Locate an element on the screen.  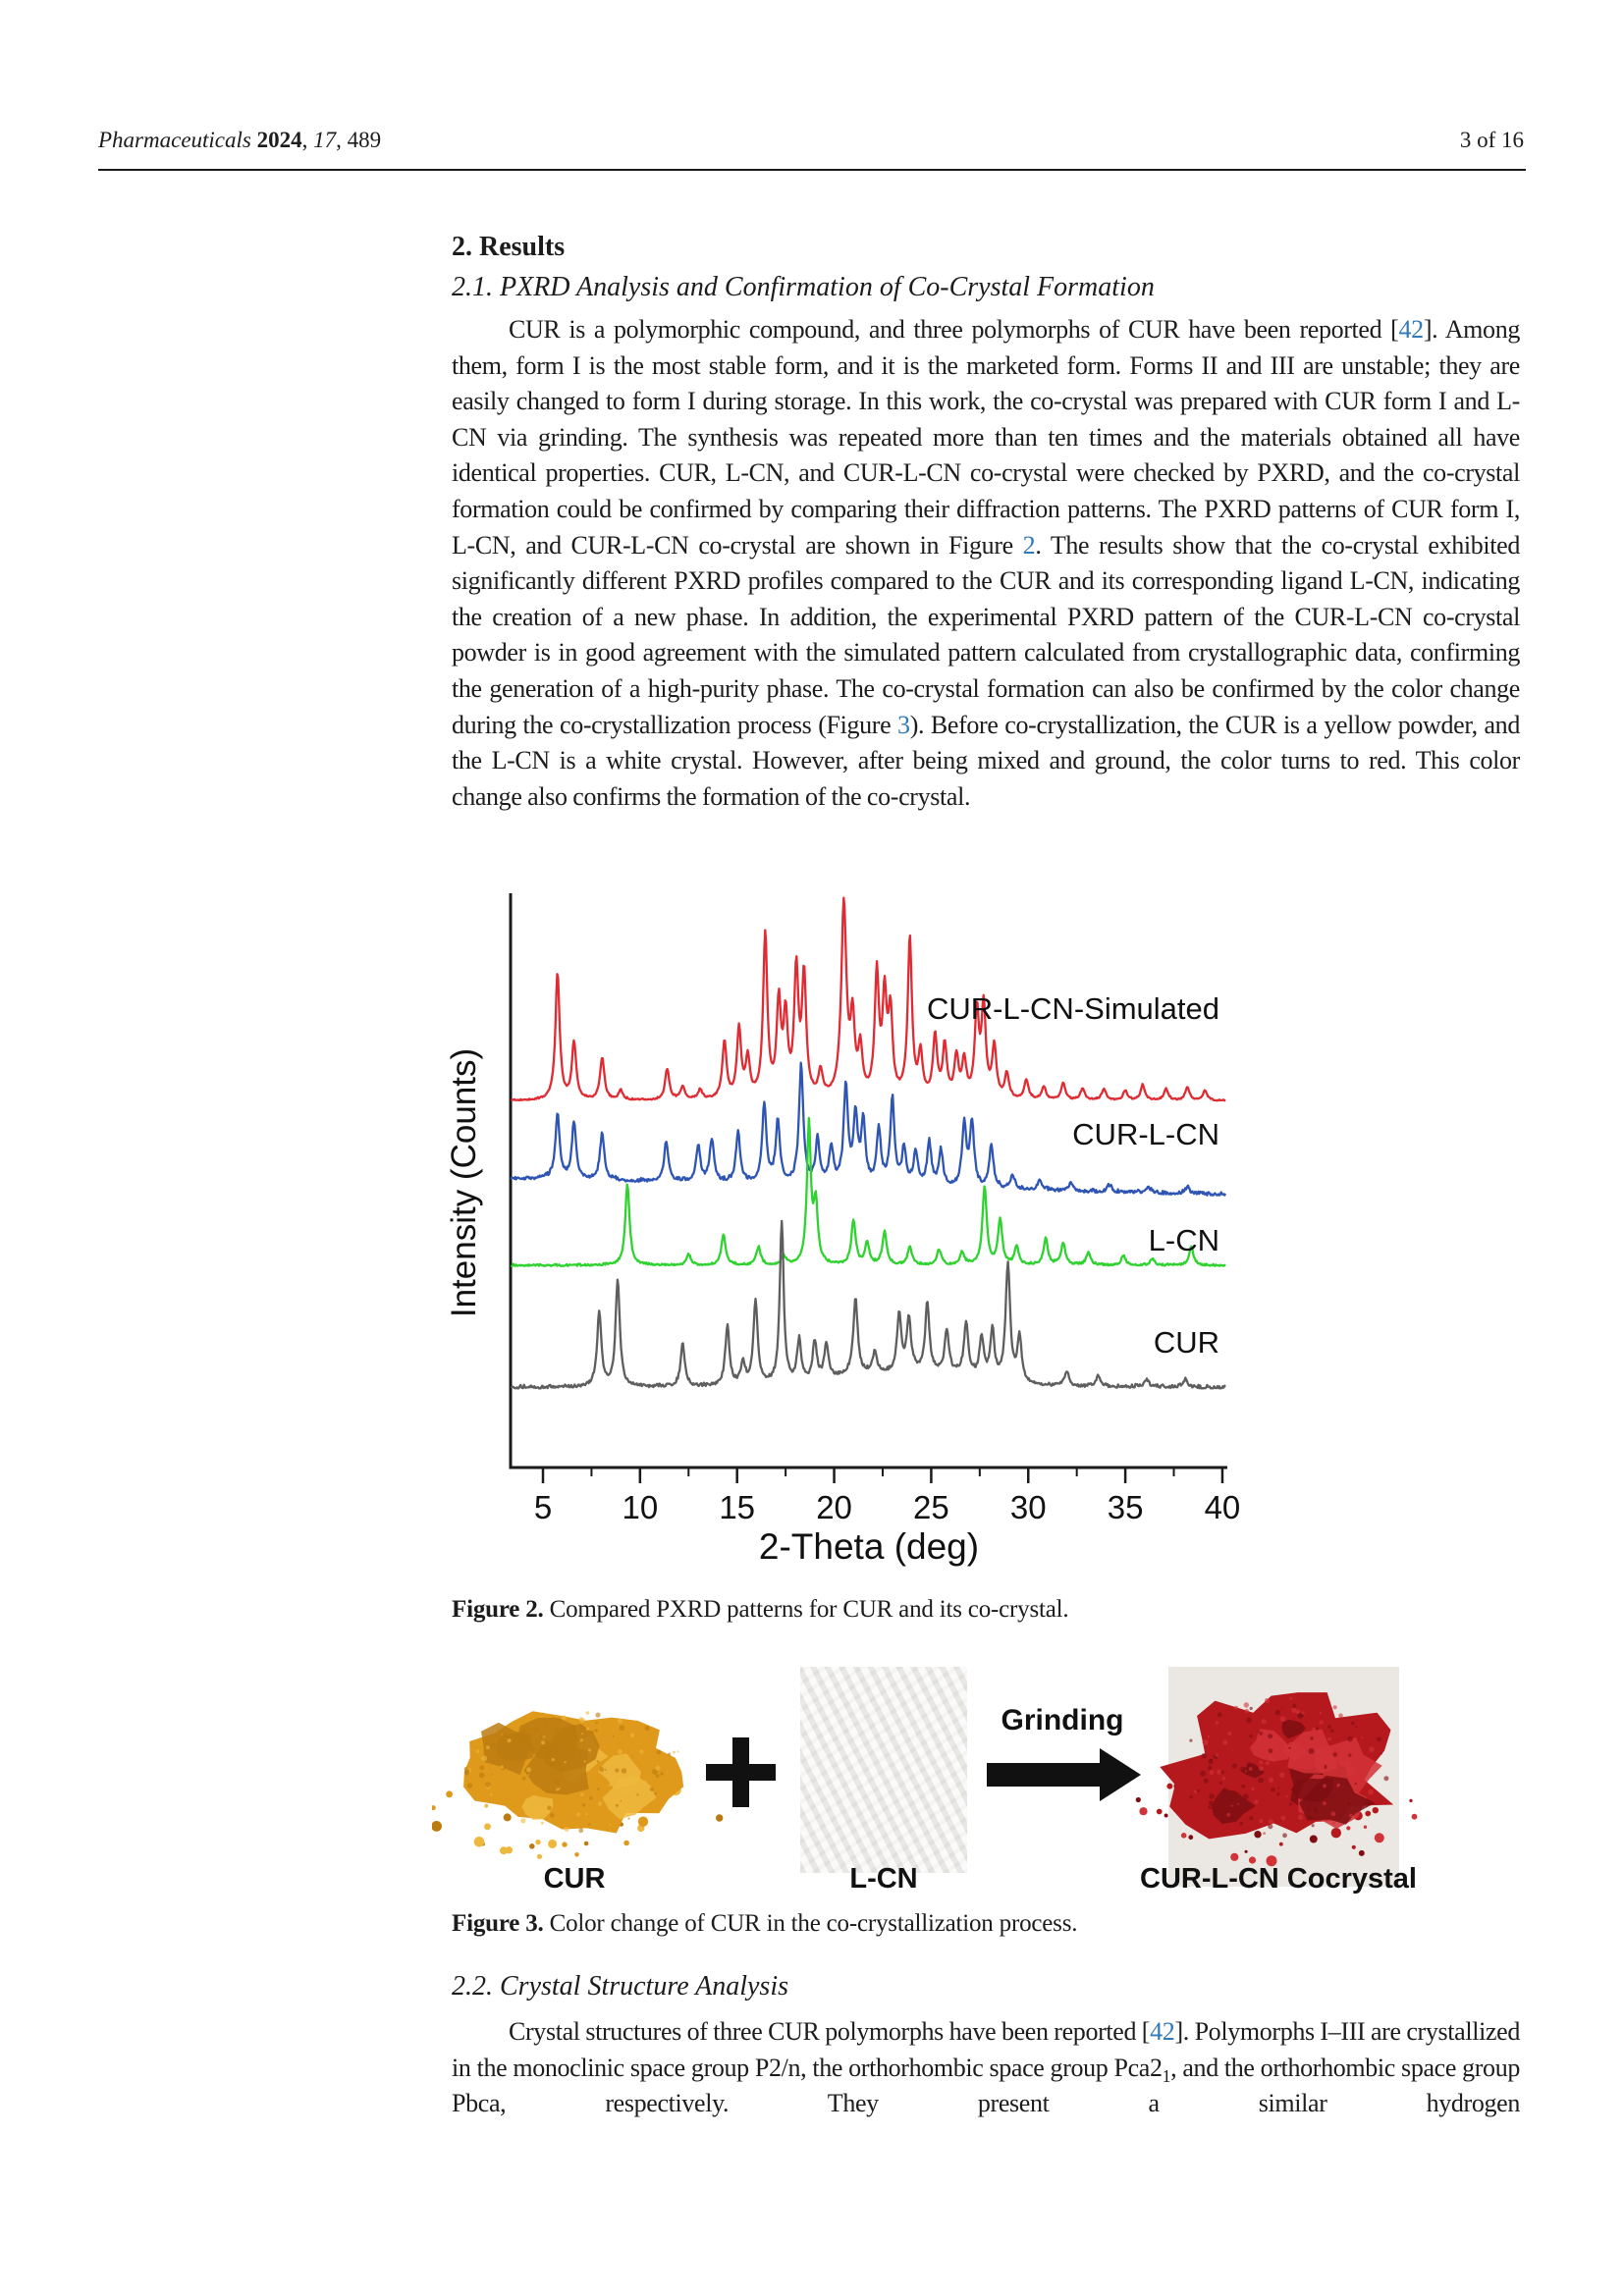
subsection-2-2-heading: 2.2. Crystal Structure Analysis is located at coordinates (620, 1986).